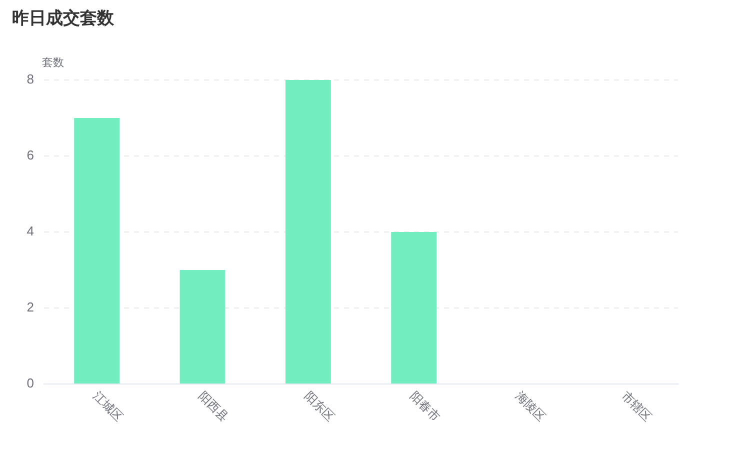  Describe the element at coordinates (30, 79) in the screenshot. I see `y-tick-label: 8` at that location.